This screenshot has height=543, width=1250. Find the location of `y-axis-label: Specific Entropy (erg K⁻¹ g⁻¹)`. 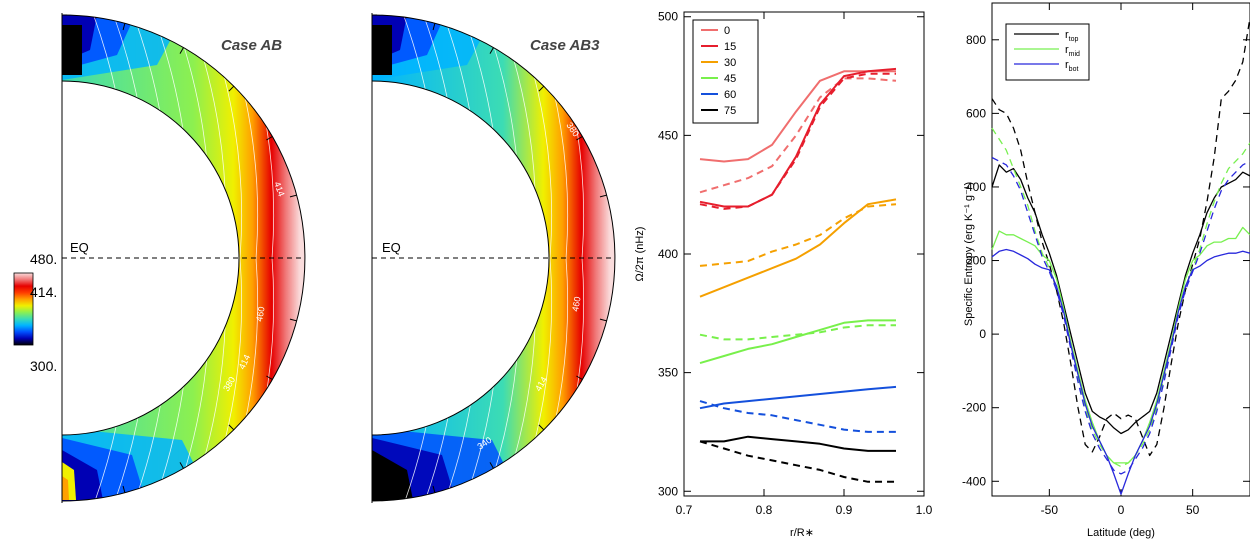

y-axis-label: Specific Entropy (erg K⁻¹ g⁻¹) is located at coordinates (969, 254).